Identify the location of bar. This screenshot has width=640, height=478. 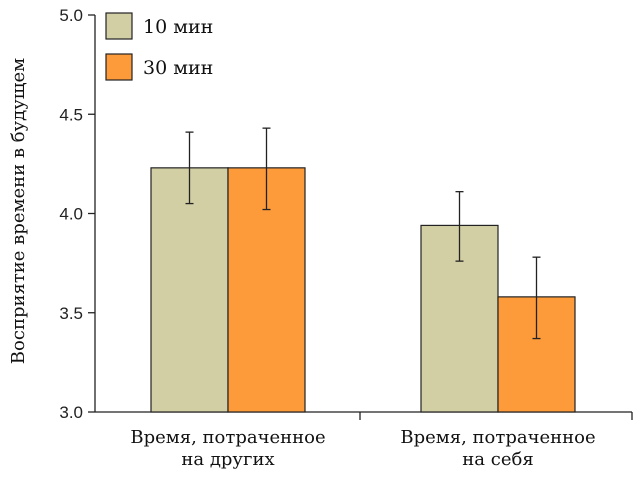
(189, 290).